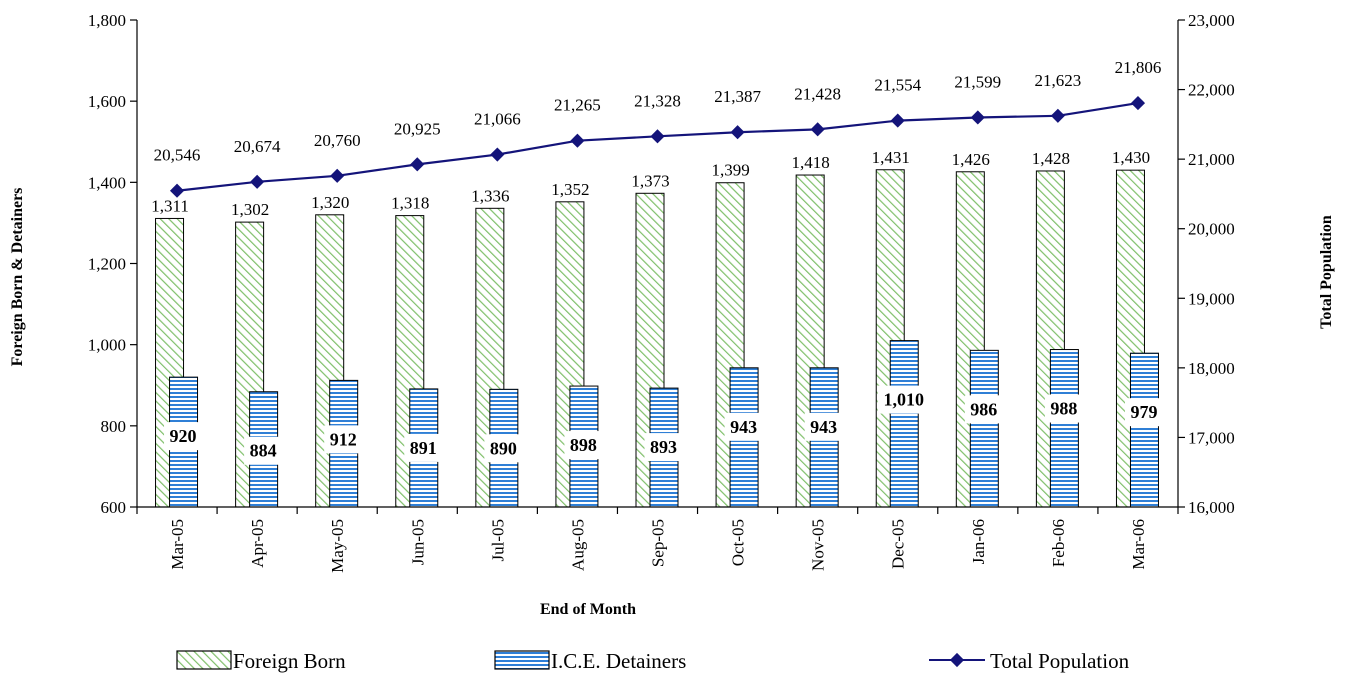 This screenshot has height=673, width=1345. Describe the element at coordinates (817, 93) in the screenshot. I see `data-label-total-population: 21,428` at that location.